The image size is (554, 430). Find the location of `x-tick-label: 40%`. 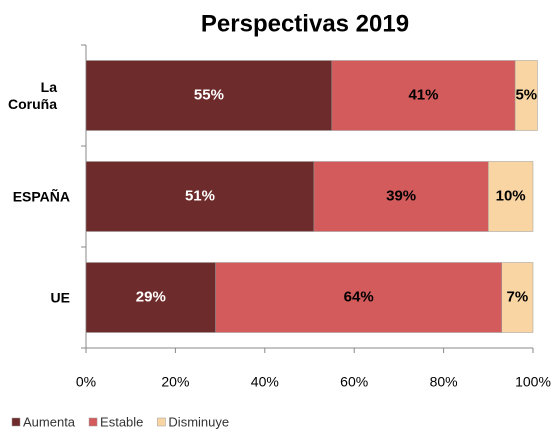

x-tick-label: 40% is located at coordinates (265, 382).